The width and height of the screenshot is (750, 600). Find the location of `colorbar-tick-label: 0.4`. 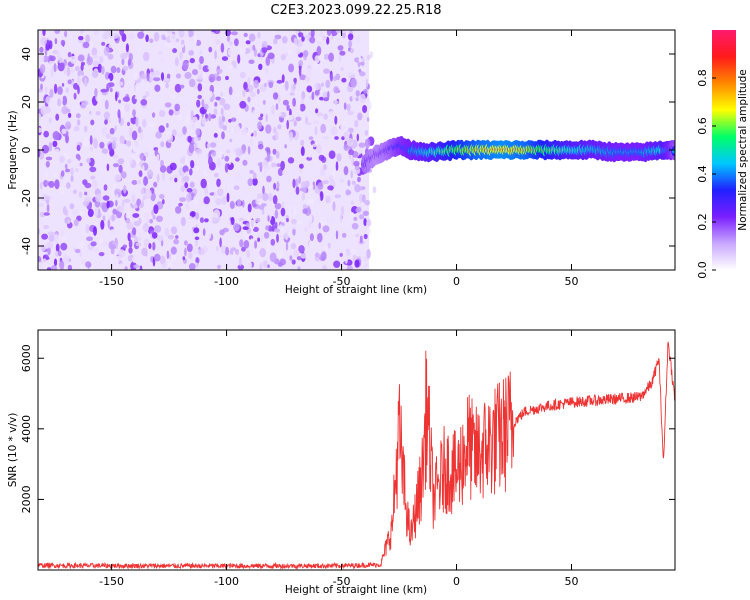

colorbar-tick-label: 0.4 is located at coordinates (702, 174).